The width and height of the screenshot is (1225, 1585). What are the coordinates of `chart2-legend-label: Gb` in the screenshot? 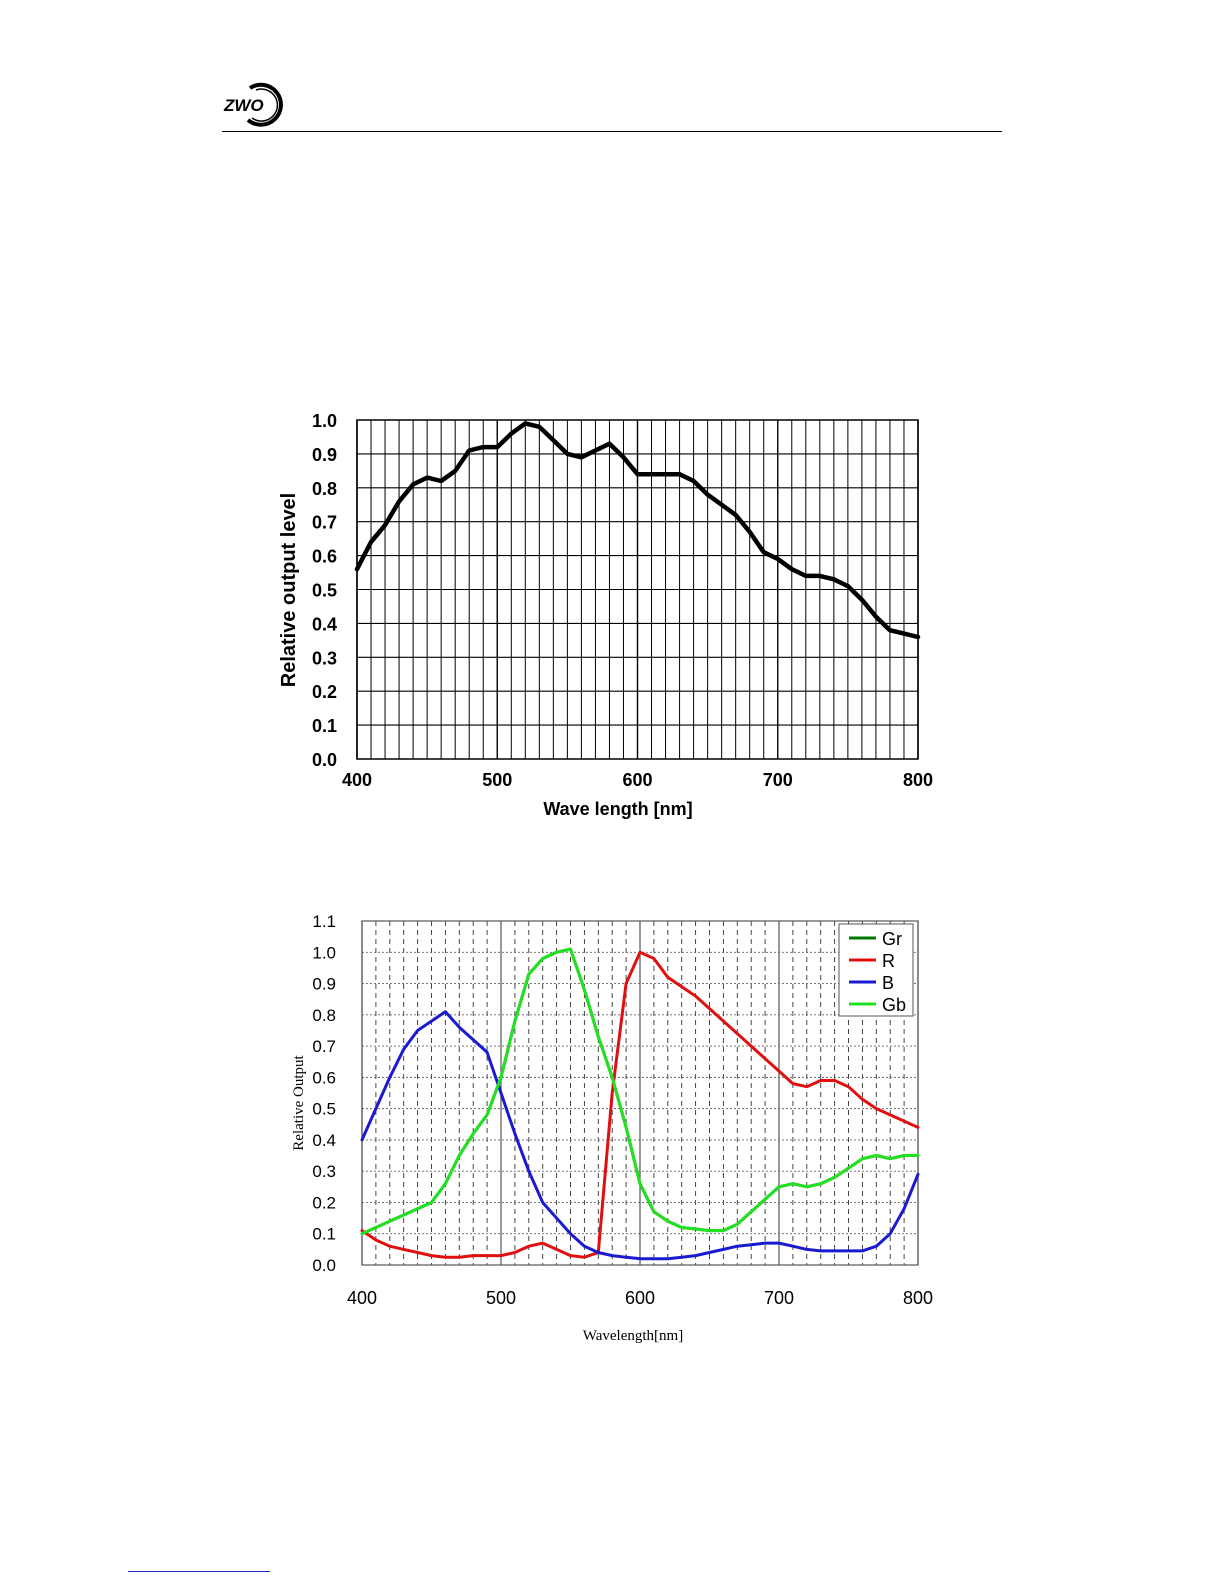 It's located at (894, 1005).